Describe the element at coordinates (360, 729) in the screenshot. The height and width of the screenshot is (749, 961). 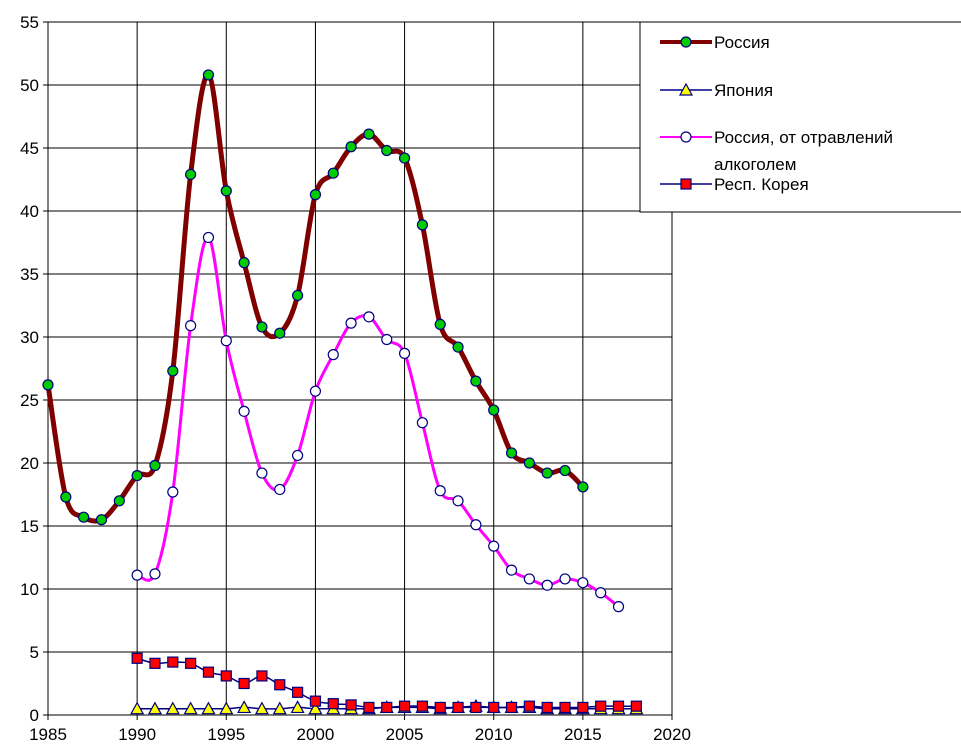
I see `x-axis: 1985 1990 1995 2000 2005 2010 2015 2020` at that location.